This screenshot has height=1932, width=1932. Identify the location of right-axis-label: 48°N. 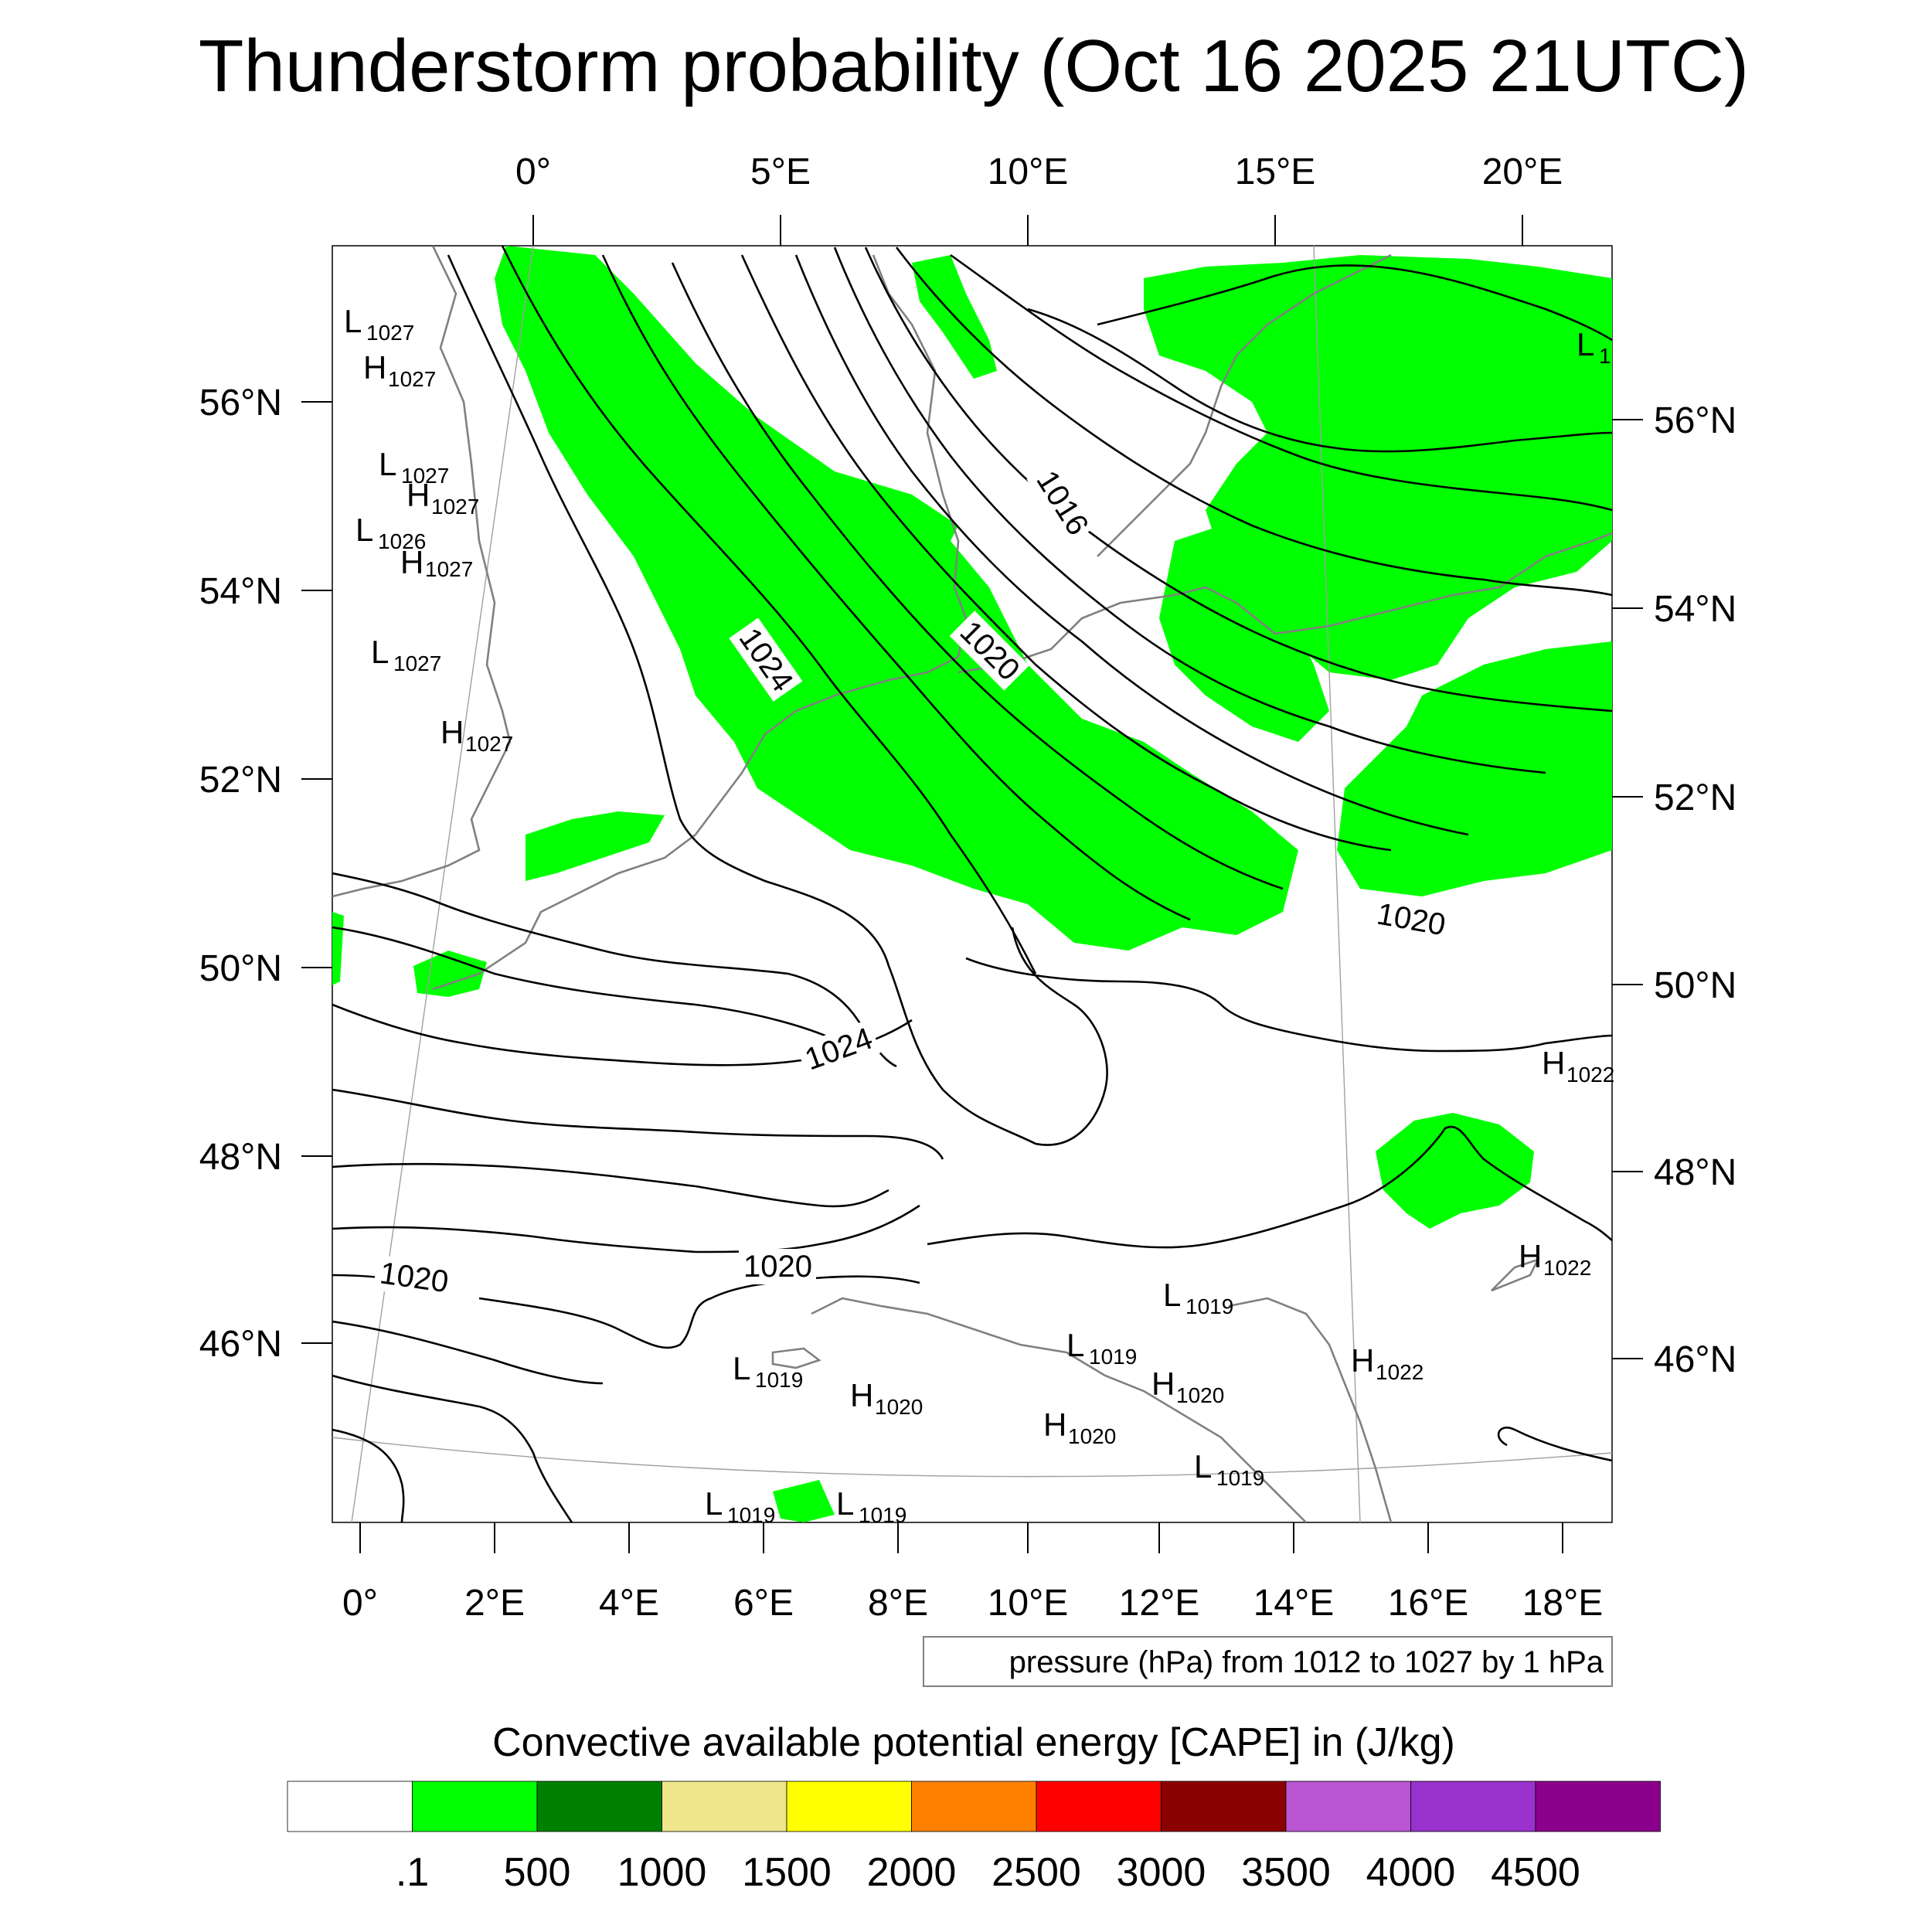
(1695, 1172).